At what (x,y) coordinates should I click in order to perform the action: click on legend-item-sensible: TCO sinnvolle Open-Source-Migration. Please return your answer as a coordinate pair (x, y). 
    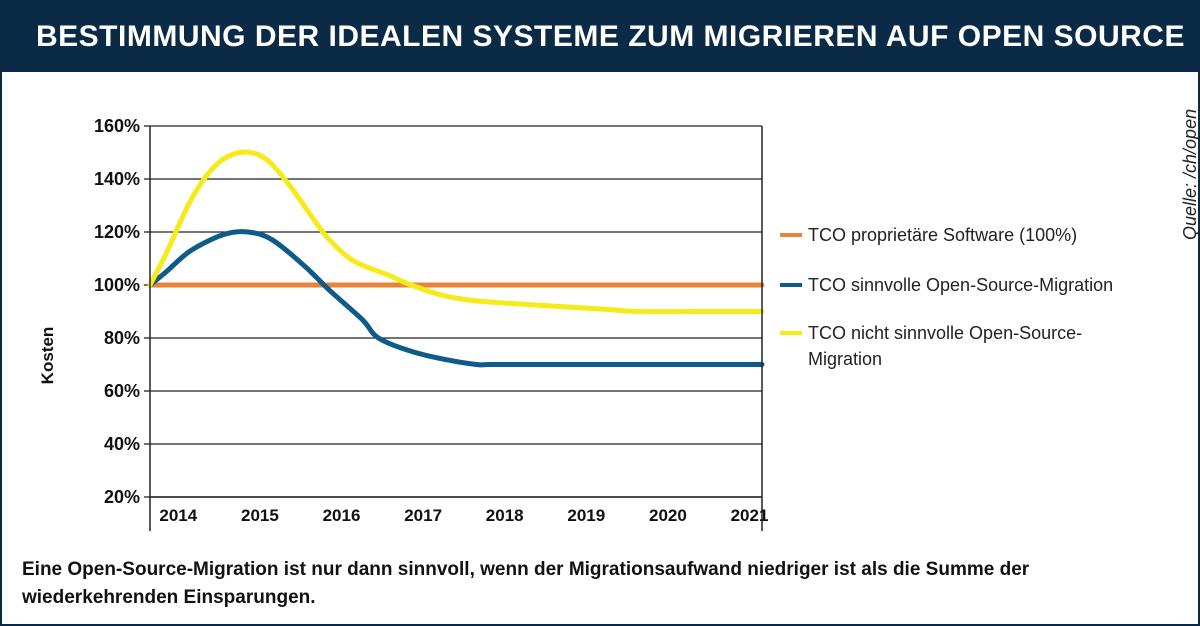
    Looking at the image, I should click on (960, 285).